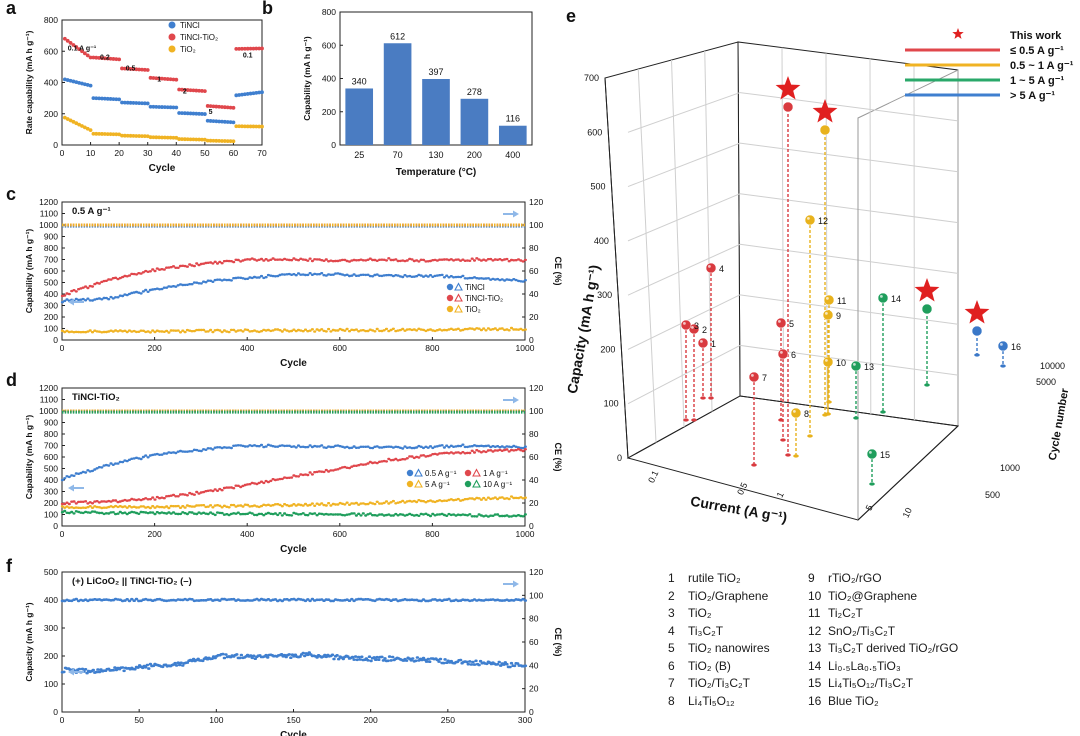 This screenshot has height=736, width=1080. I want to click on panel-d-legend-label-1: 1 A g⁻¹, so click(495, 473).